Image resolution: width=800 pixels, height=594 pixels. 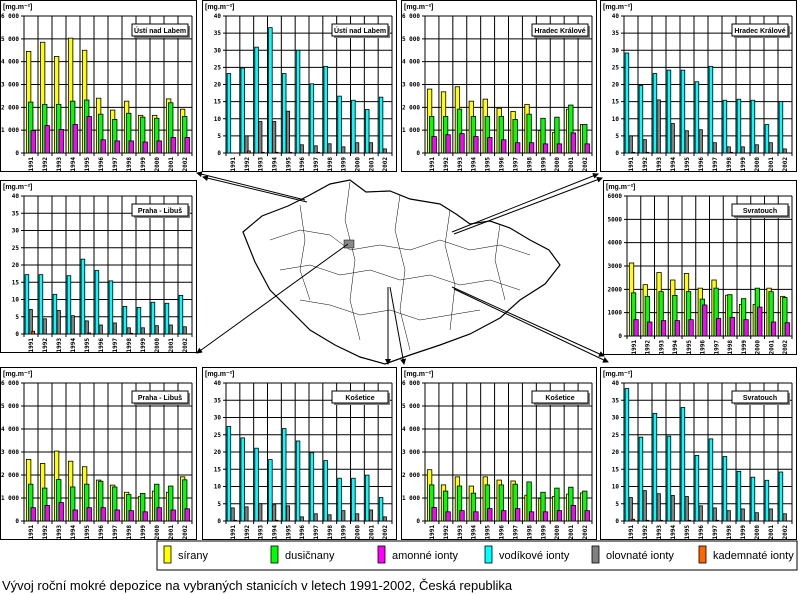 I want to click on y-tick-label: 3 000, so click(x=10, y=85).